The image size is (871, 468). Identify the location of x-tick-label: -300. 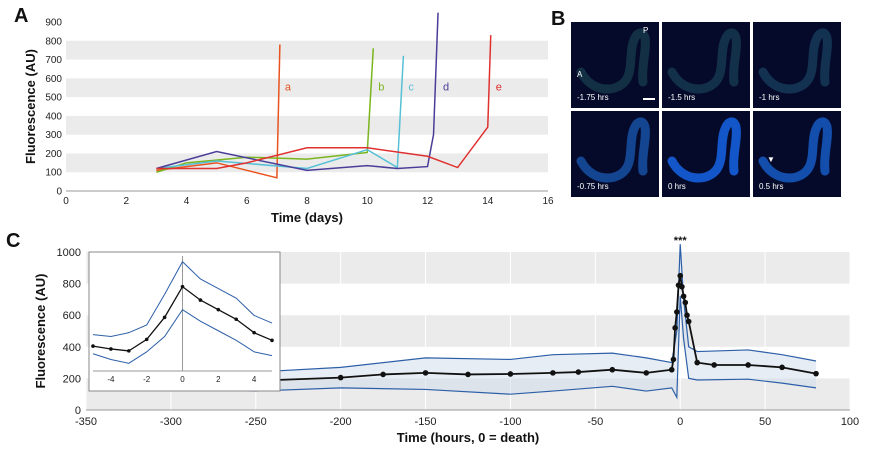
(171, 422).